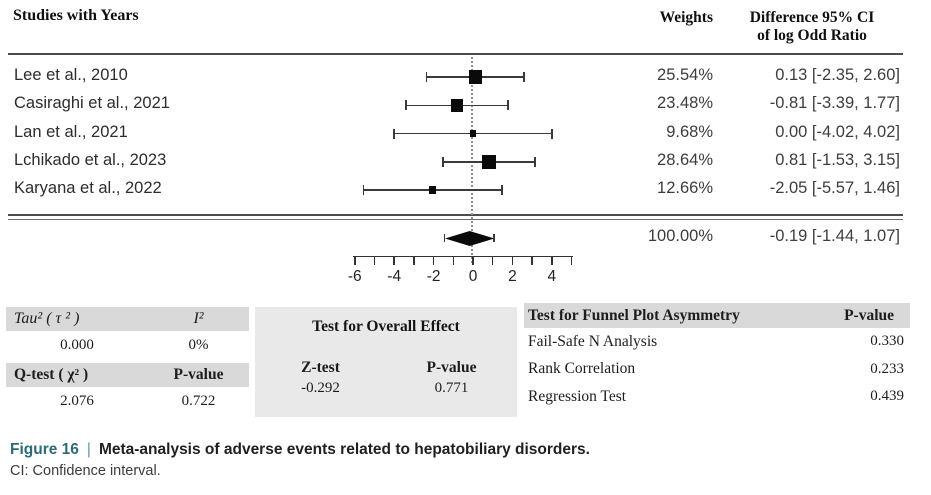  Describe the element at coordinates (685, 75) in the screenshot. I see `study-weight: 25.54%` at that location.